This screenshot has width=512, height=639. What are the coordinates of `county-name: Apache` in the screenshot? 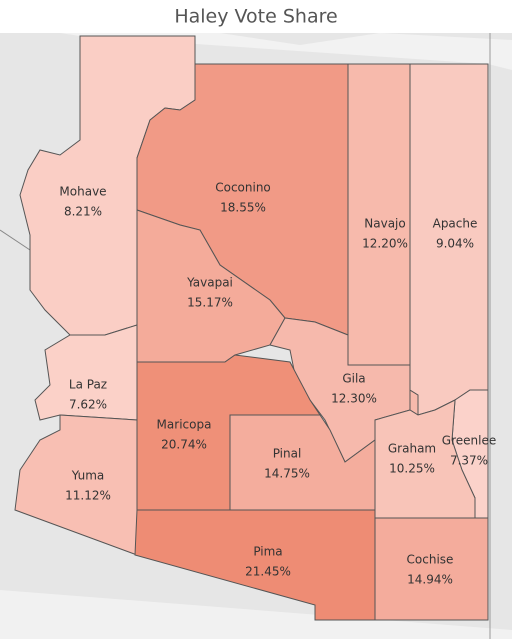 It's located at (455, 224).